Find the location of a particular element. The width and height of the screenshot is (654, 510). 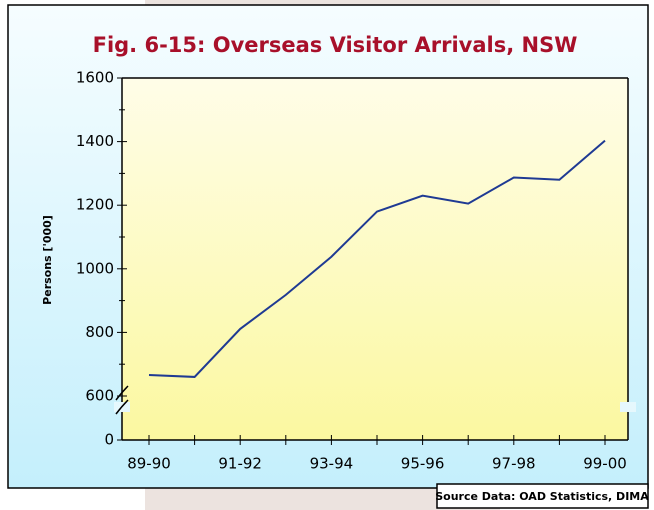

source-box is located at coordinates (542, 496).